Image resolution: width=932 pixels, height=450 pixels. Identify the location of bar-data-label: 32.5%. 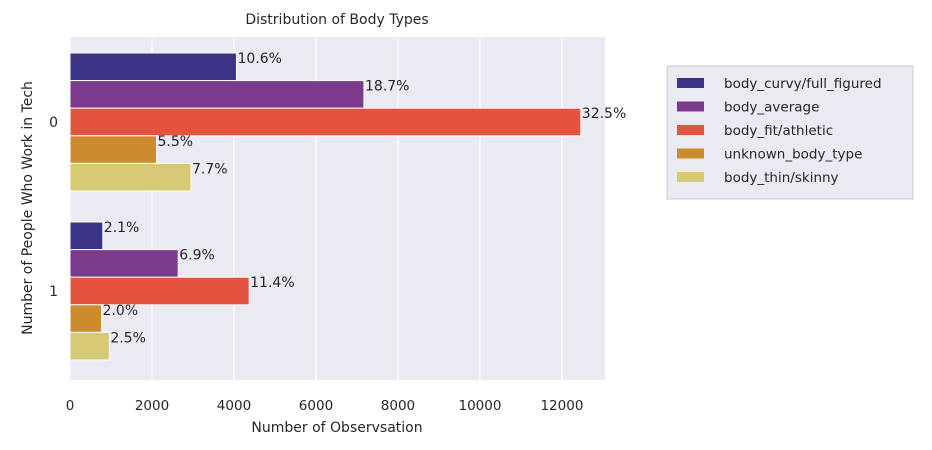
(604, 114).